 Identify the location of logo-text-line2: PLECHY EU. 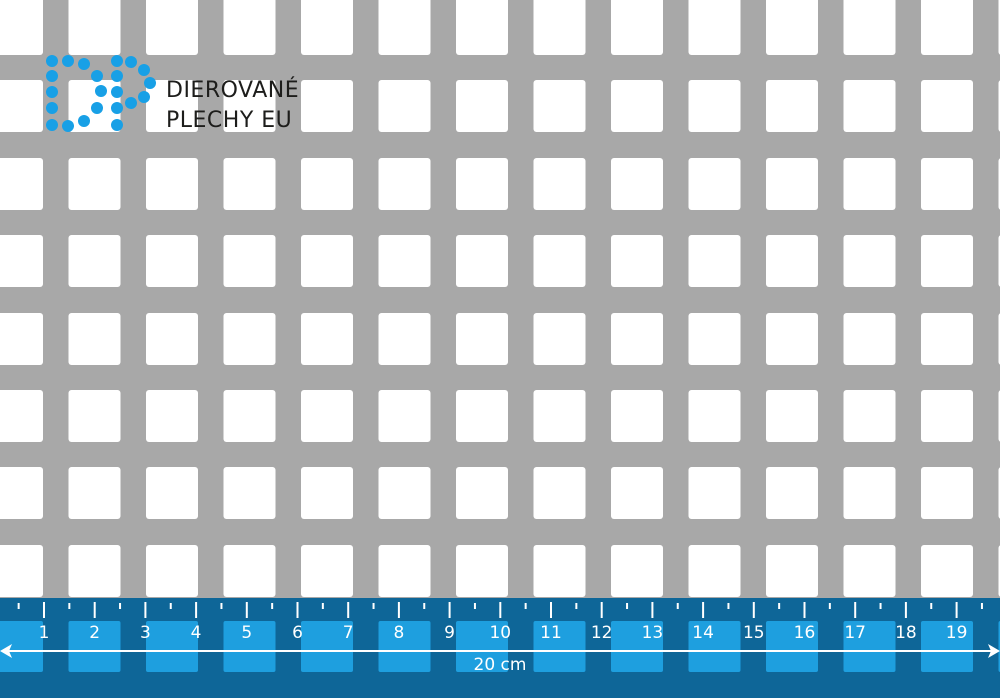
(229, 120).